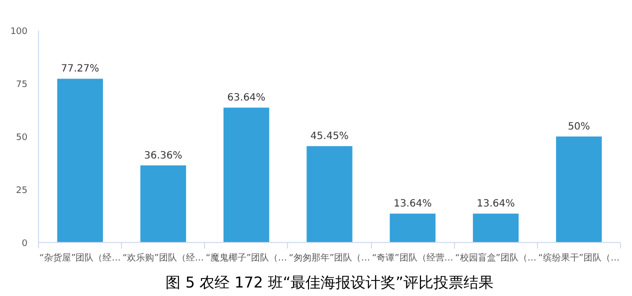  Describe the element at coordinates (80, 69) in the screenshot. I see `data-label: 77.27%` at that location.